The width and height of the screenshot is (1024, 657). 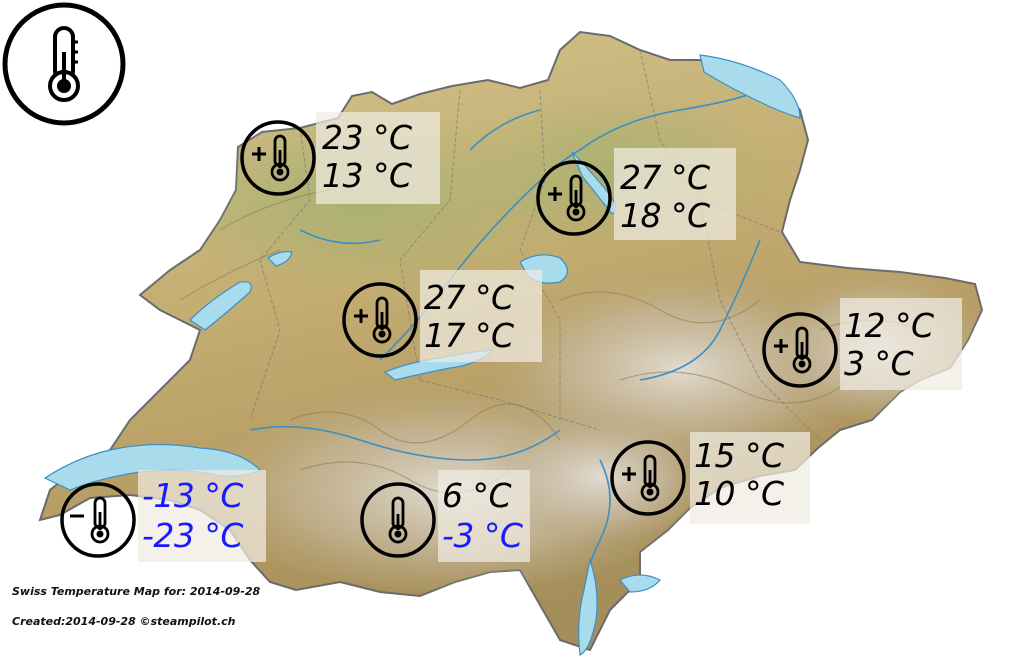 I want to click on station-bern: 27 °C 17 °C, so click(x=442, y=316).